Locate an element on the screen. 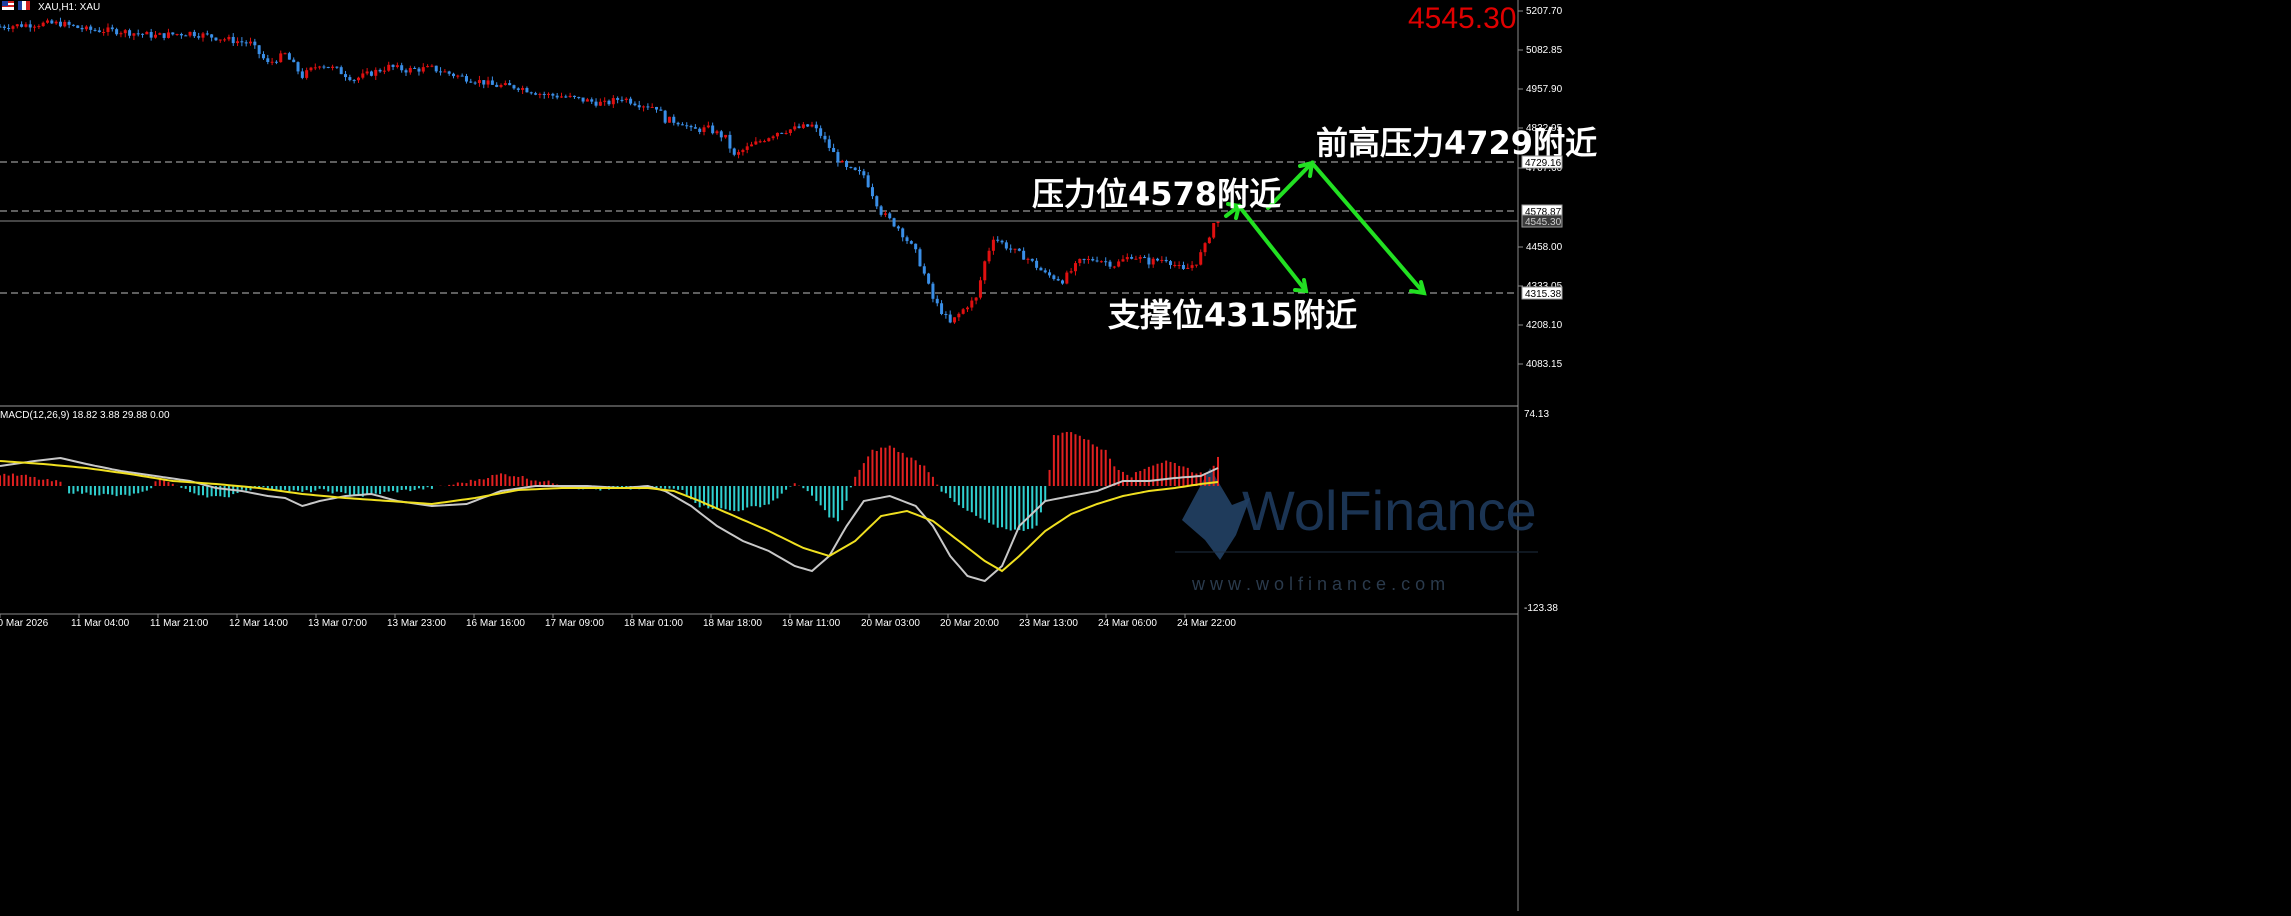  price-tick-label: 5207.70 is located at coordinates (1544, 11).